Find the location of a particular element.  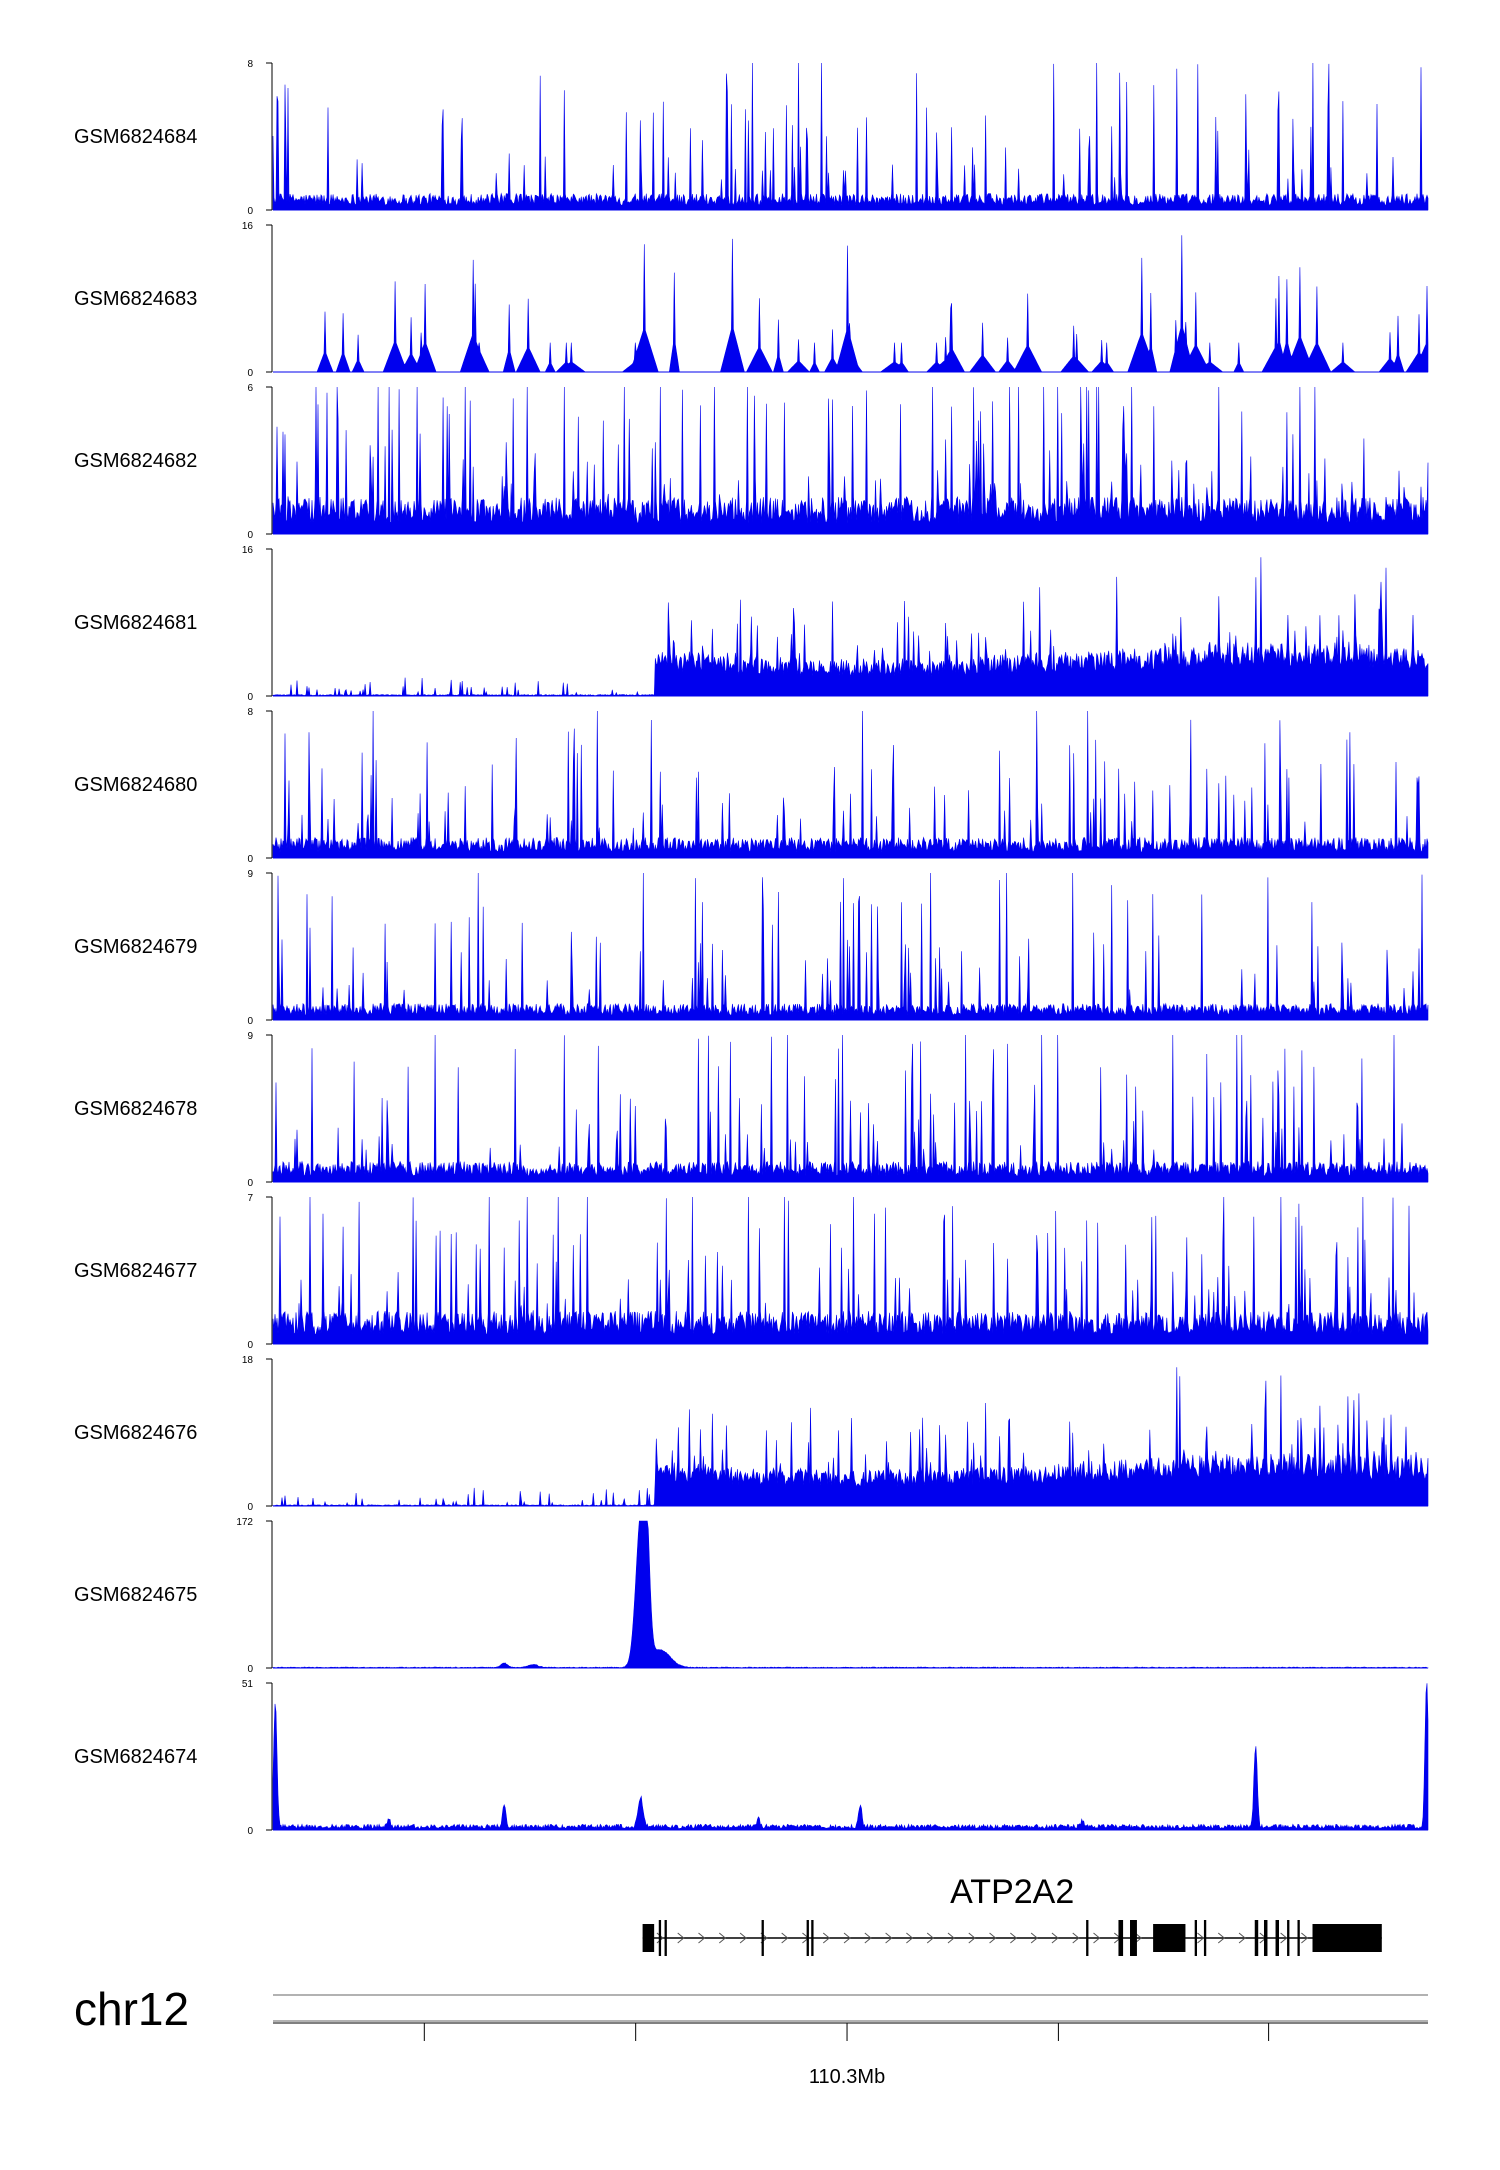

gene-annotation-track: ATP2A2 is located at coordinates (1012, 1914).